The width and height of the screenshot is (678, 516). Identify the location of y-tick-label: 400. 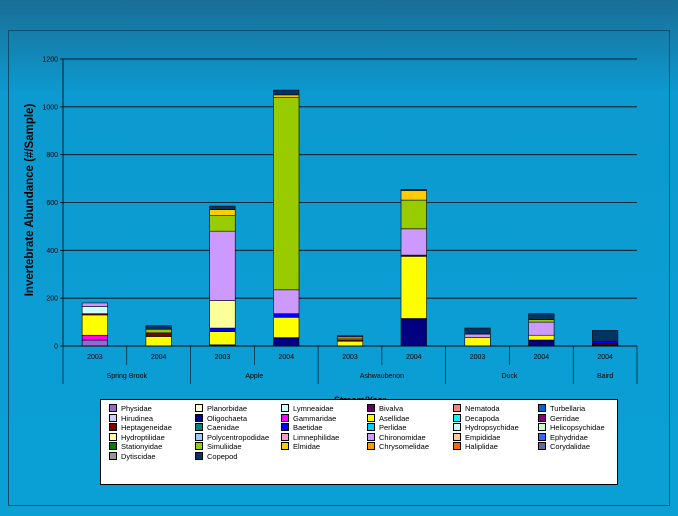
(52, 251).